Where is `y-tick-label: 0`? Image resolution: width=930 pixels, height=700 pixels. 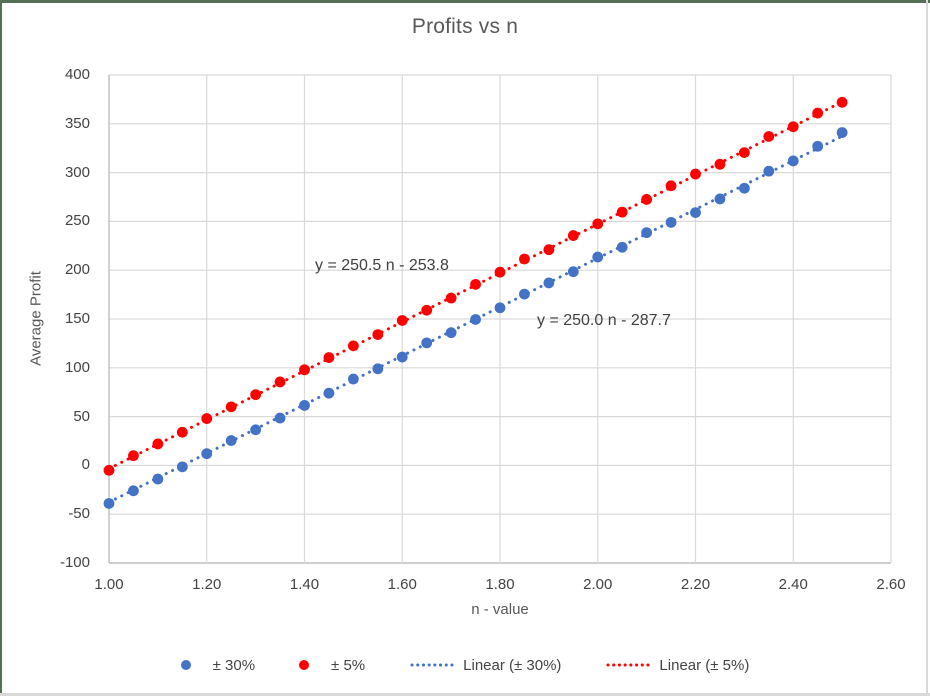 y-tick-label: 0 is located at coordinates (85, 465).